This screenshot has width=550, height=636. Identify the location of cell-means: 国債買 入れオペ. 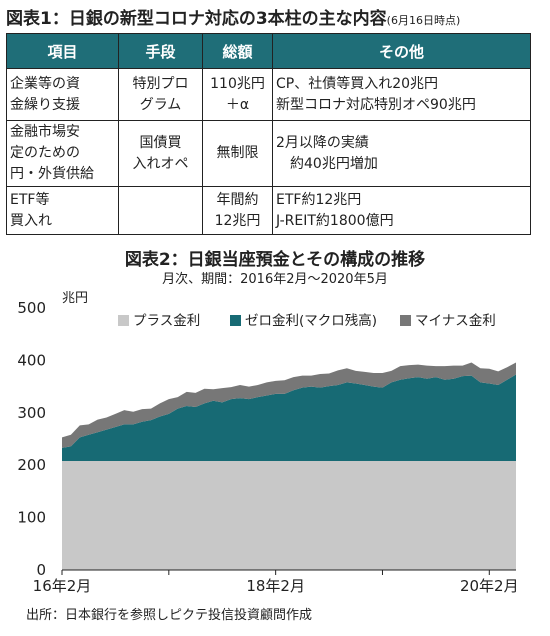
(160, 153).